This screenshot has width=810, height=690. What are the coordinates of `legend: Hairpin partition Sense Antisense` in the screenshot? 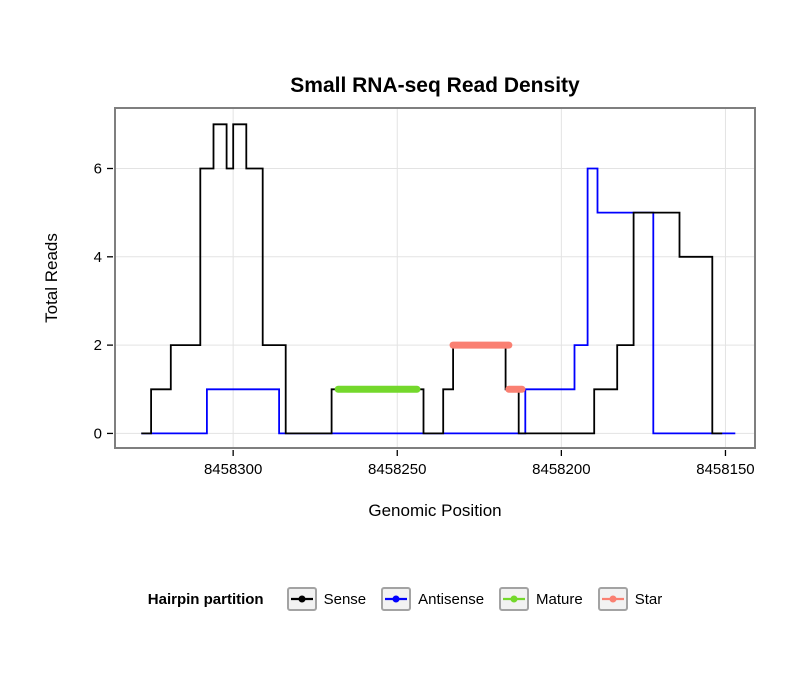 It's located at (405, 599).